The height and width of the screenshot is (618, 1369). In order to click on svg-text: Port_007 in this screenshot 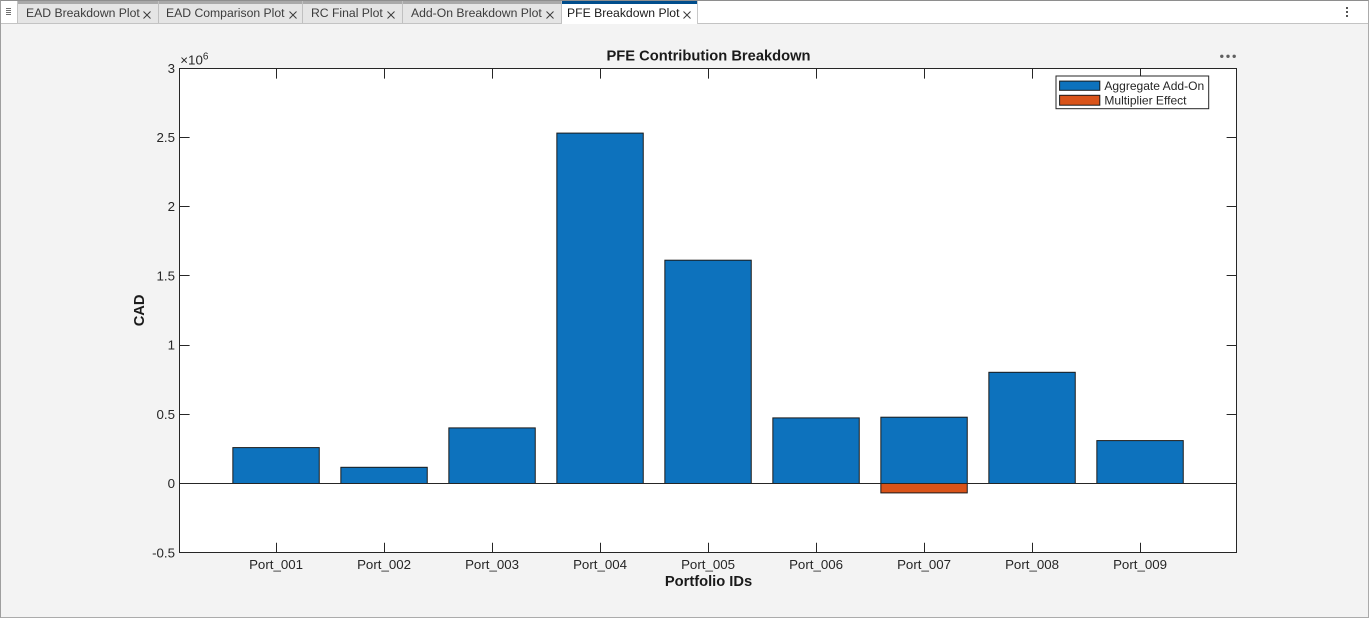, I will do `click(924, 564)`.